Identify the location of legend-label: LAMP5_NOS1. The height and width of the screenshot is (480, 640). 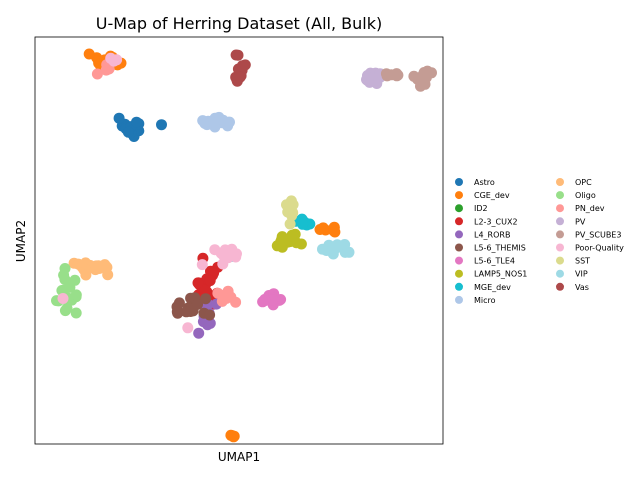
(500, 274).